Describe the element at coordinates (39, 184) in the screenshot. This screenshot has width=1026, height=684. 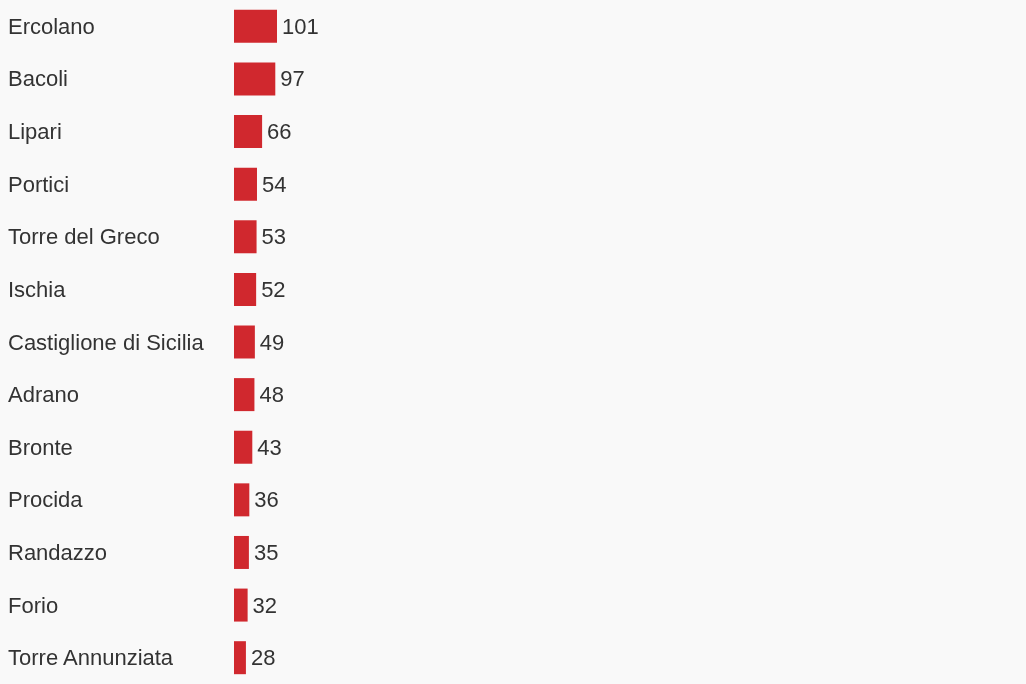
I see `y-tick-label: Portici` at that location.